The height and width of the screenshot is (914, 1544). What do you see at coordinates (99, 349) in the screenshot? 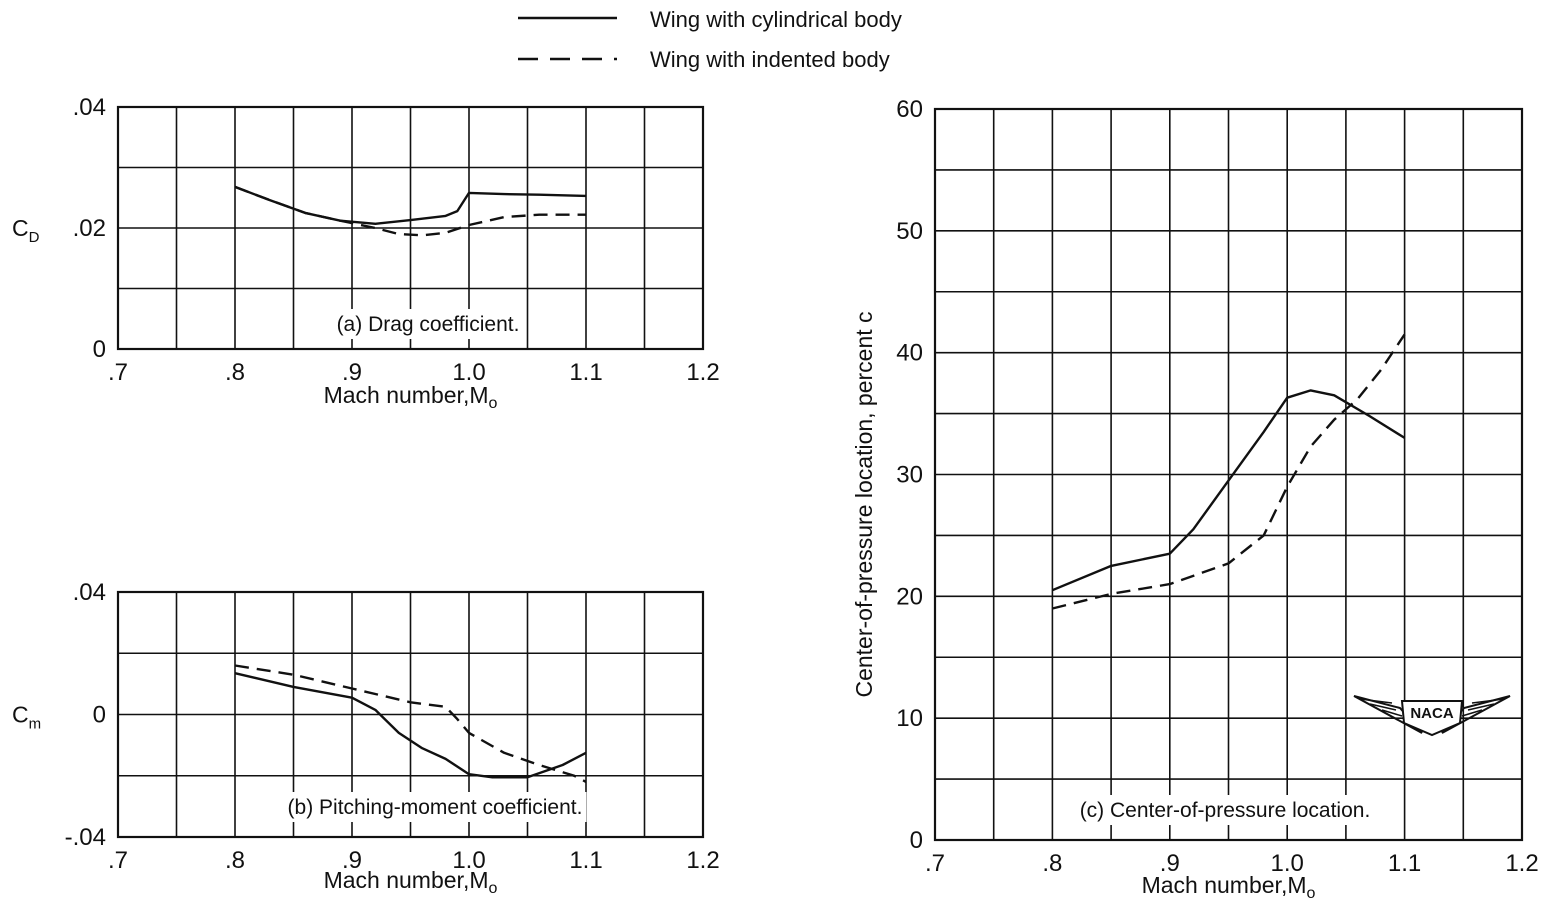
I see `chart-a-y-tick-label: 0` at bounding box center [99, 349].